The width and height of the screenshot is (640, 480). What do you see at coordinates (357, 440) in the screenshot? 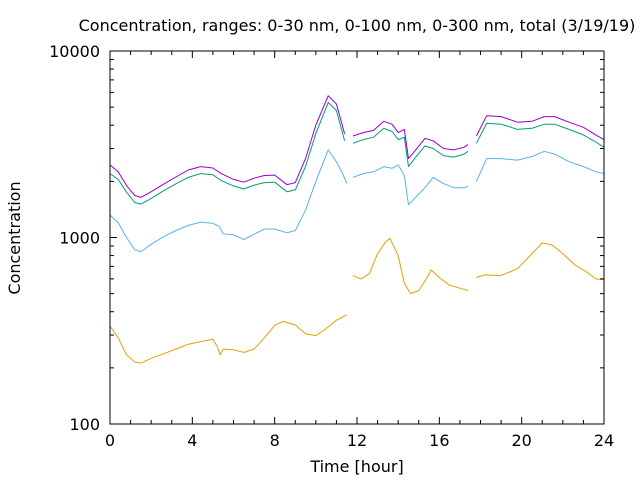
I see `x-tick-label: 12` at bounding box center [357, 440].